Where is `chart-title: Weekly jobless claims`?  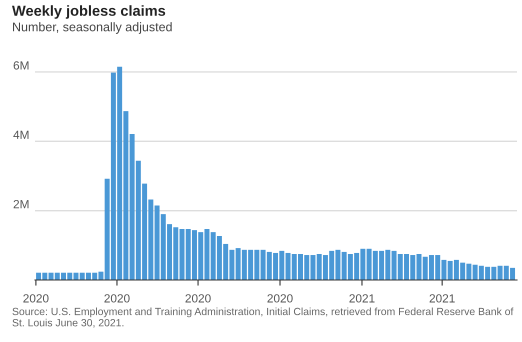 chart-title: Weekly jobless claims is located at coordinates (89, 12).